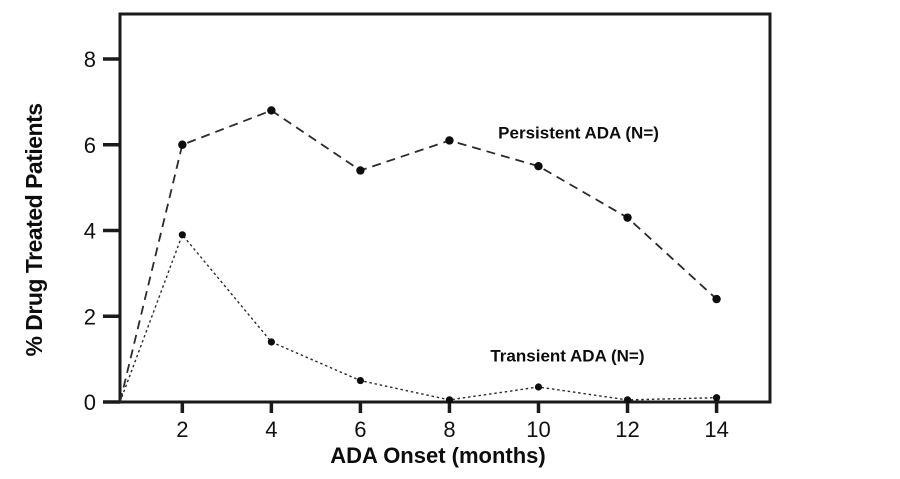 The image size is (900, 479). What do you see at coordinates (34, 229) in the screenshot?
I see `y-axis-title: % Drug Treated Patients` at bounding box center [34, 229].